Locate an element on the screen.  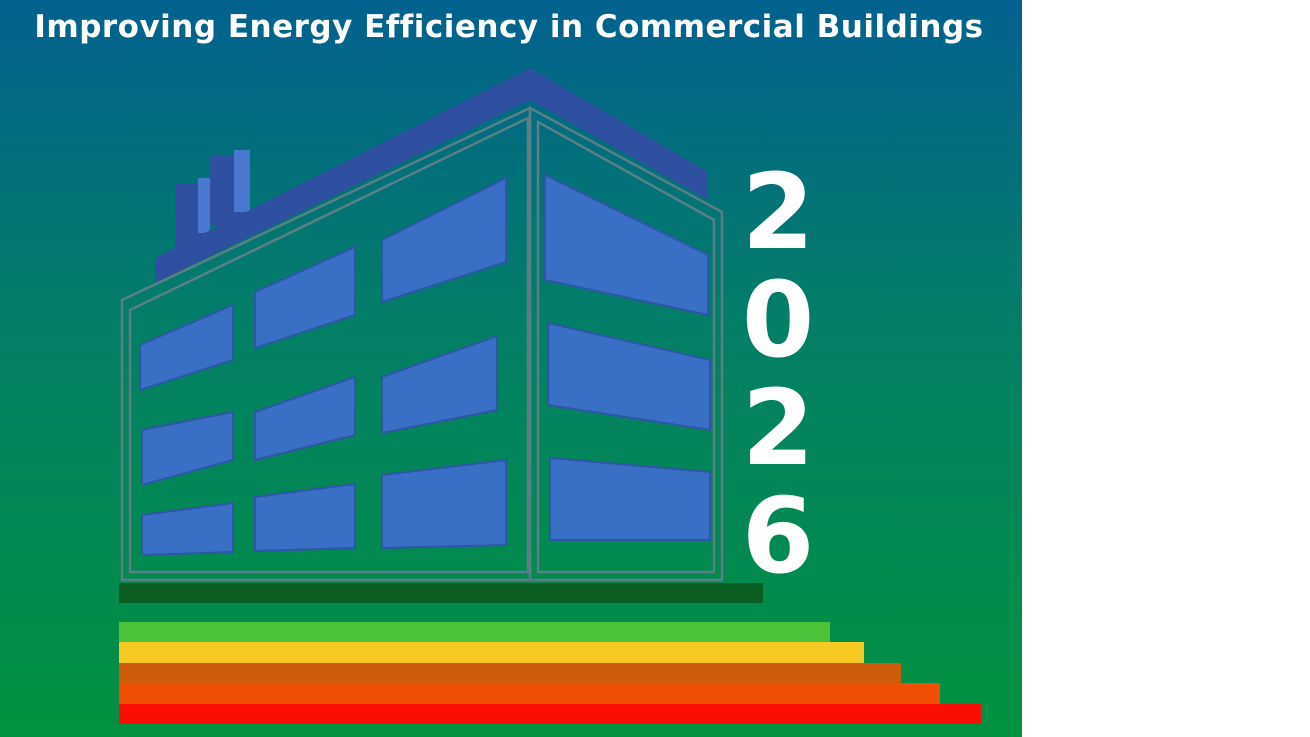
roof is located at coordinates (431, 175).